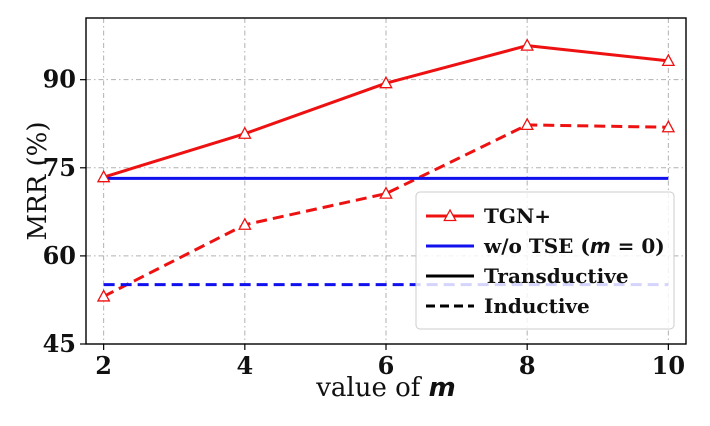 Image resolution: width=710 pixels, height=426 pixels. I want to click on y-tick-label: 75, so click(59, 167).